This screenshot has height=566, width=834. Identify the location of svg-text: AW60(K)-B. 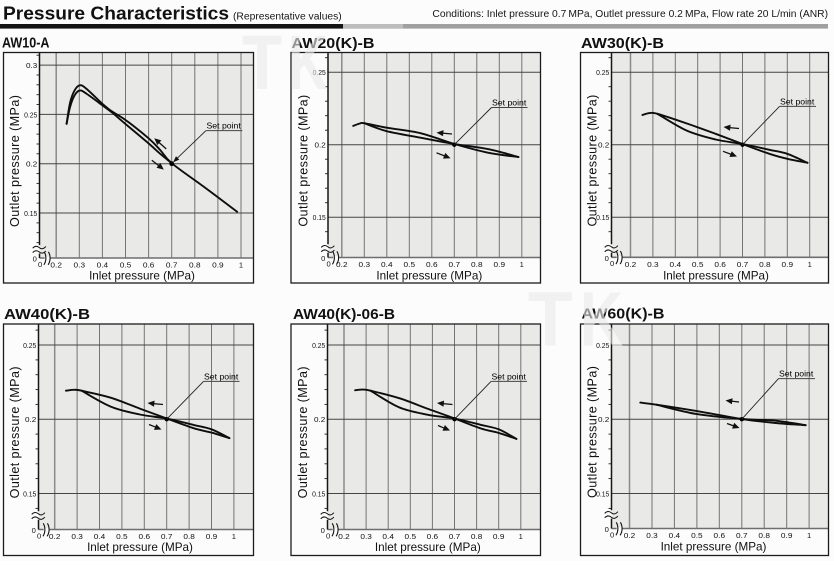
(623, 315).